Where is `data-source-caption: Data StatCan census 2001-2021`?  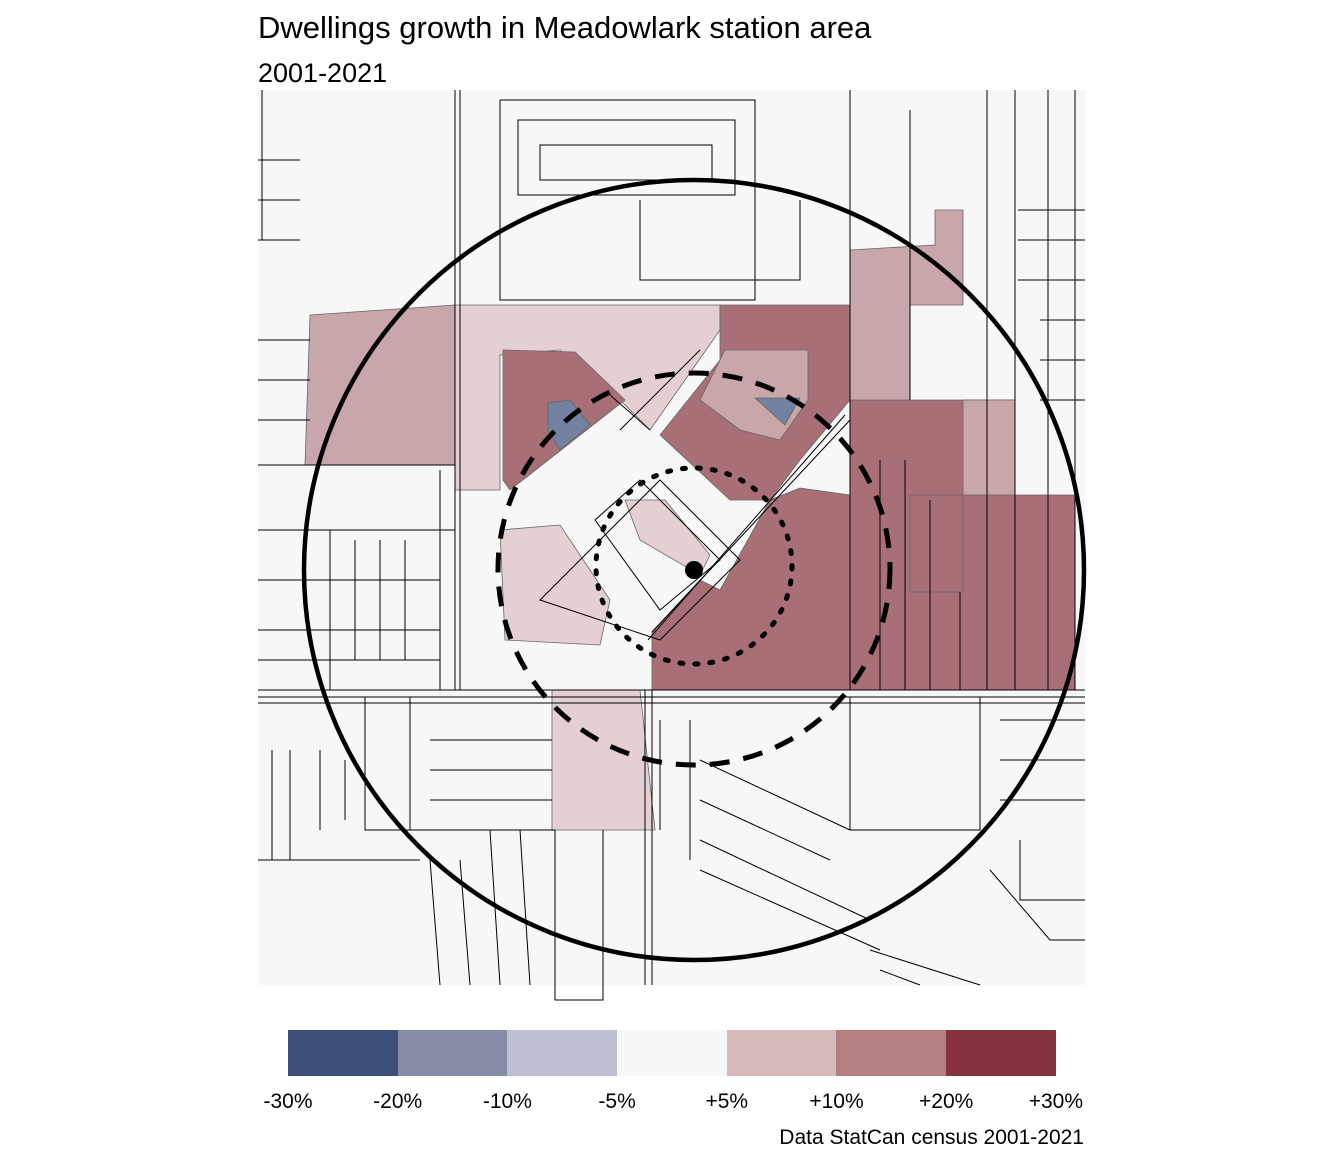
data-source-caption: Data StatCan census 2001-2021 is located at coordinates (931, 1137).